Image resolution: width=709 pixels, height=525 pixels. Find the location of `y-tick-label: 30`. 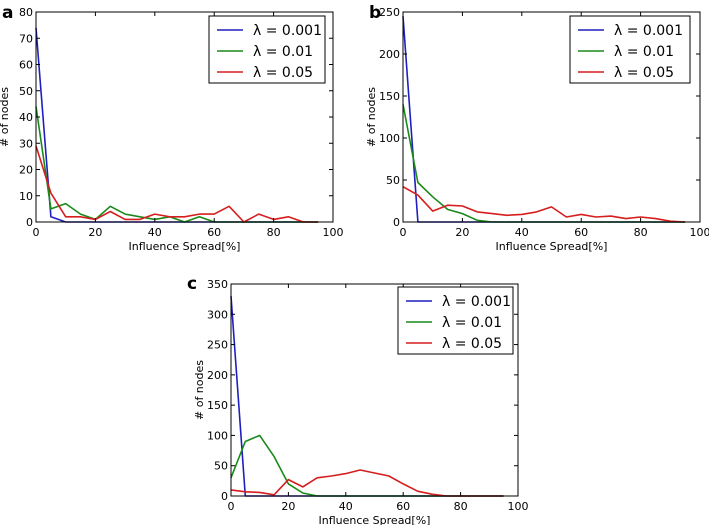

y-tick-label: 30 is located at coordinates (26, 143).